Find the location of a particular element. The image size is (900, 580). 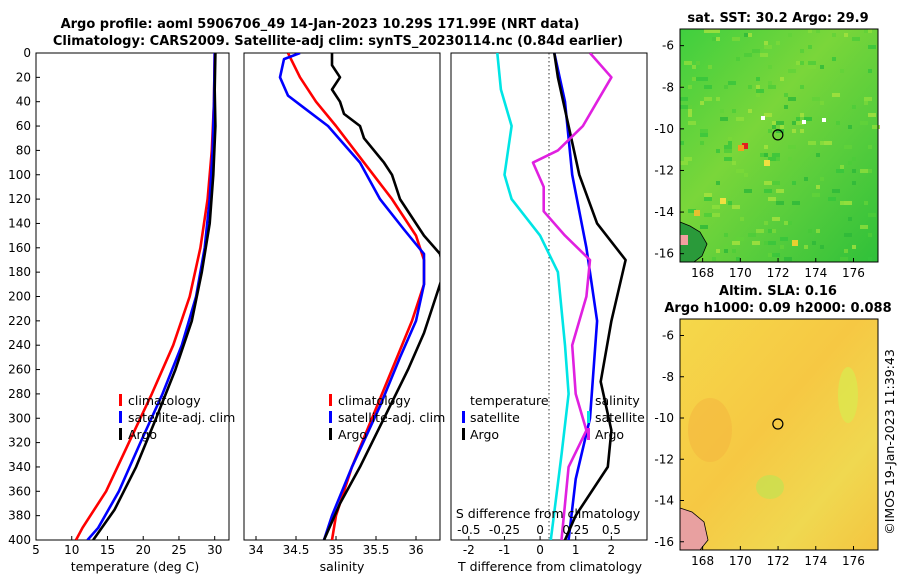

legend-swatch-argo is located at coordinates (588, 434).